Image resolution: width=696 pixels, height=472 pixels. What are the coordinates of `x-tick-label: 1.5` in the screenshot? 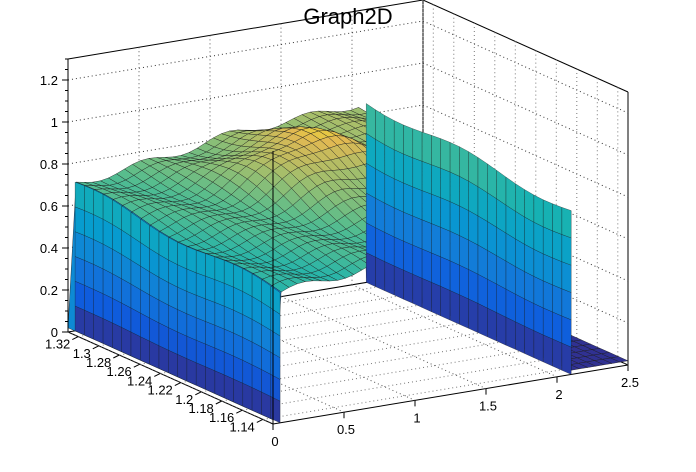 It's located at (488, 406).